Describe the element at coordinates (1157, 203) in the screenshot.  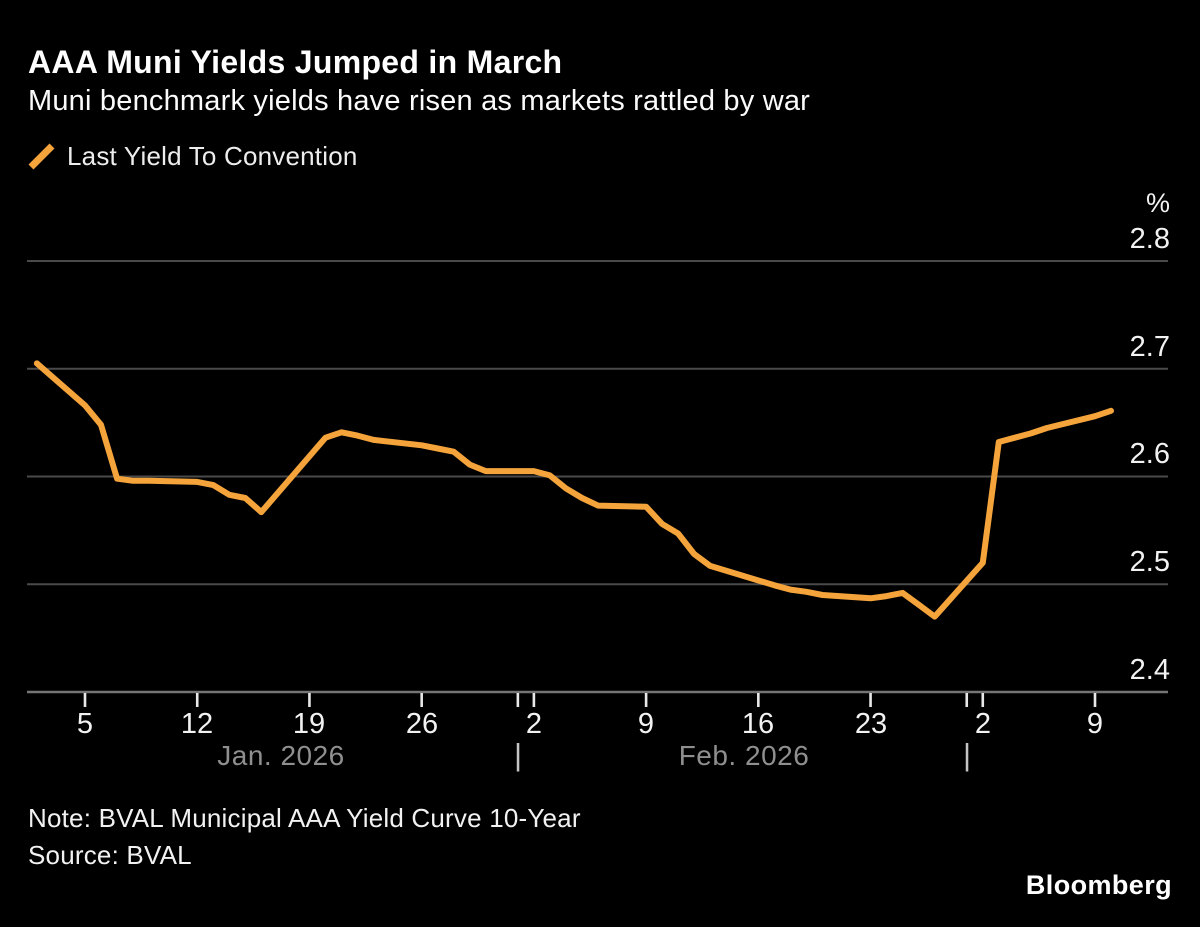
I see `y-axis-unit-label: %` at that location.